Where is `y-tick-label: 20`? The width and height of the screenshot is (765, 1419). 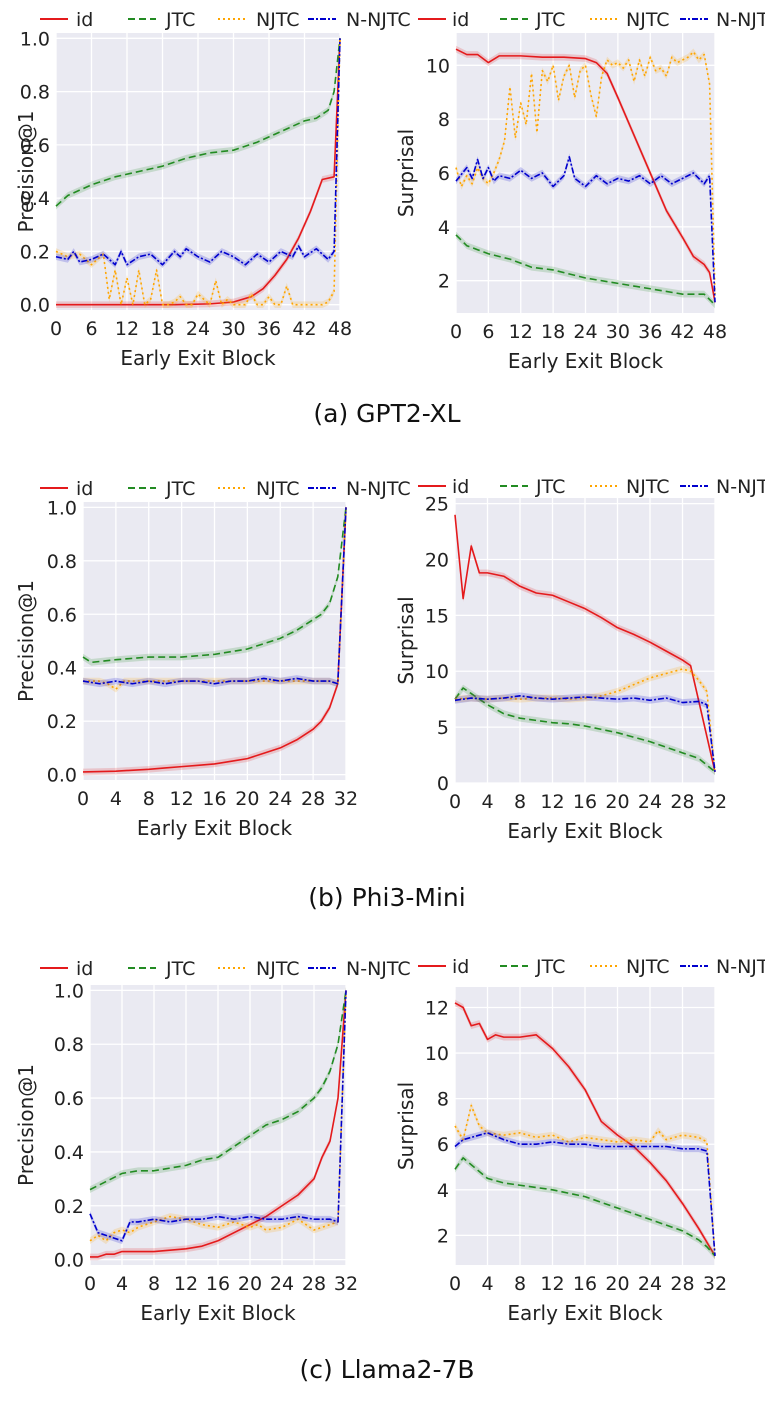
y-tick-label: 20 is located at coordinates (437, 560).